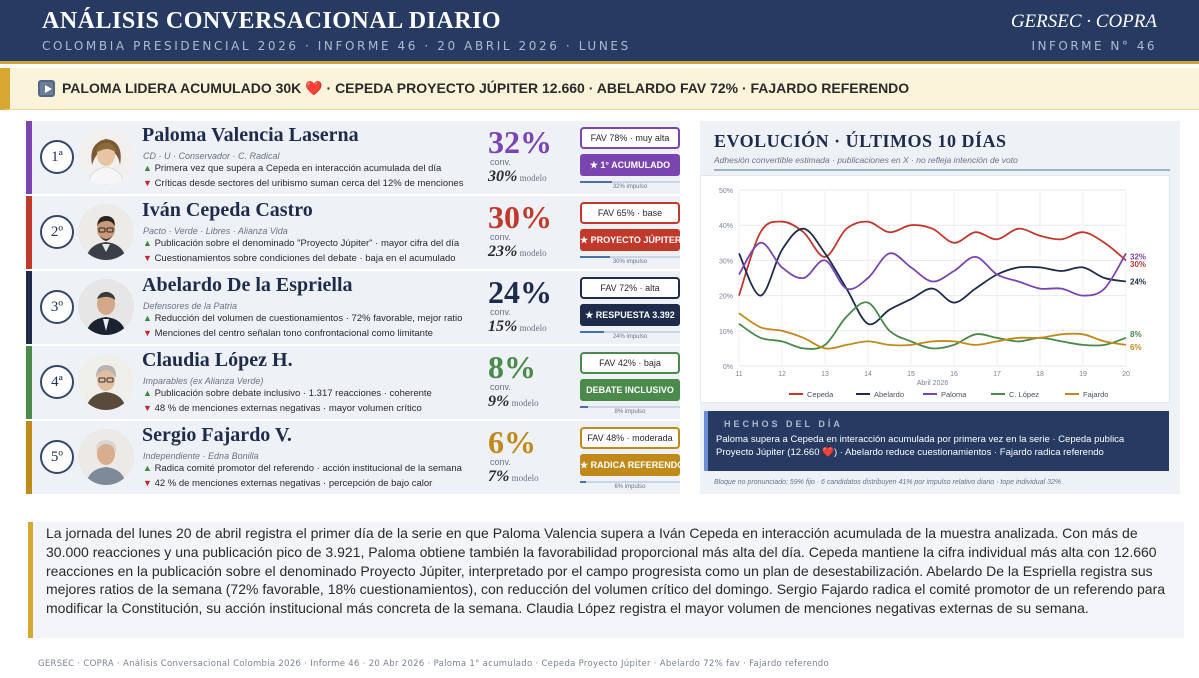  What do you see at coordinates (106, 307) in the screenshot?
I see `abelardo-avatar` at bounding box center [106, 307].